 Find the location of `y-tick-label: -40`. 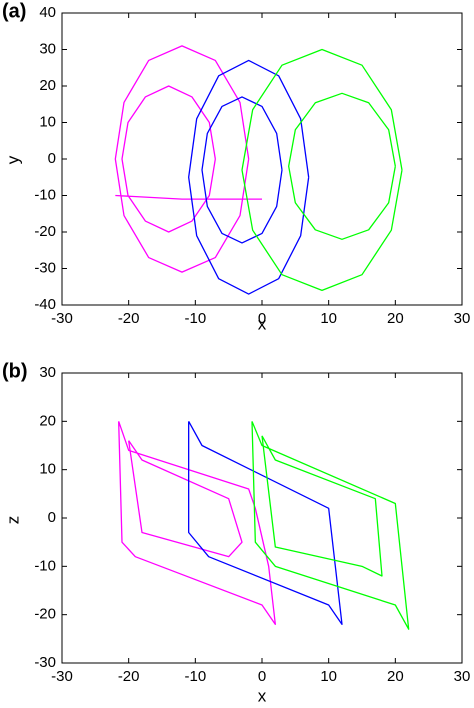

y-tick-label: -40 is located at coordinates (45, 304).